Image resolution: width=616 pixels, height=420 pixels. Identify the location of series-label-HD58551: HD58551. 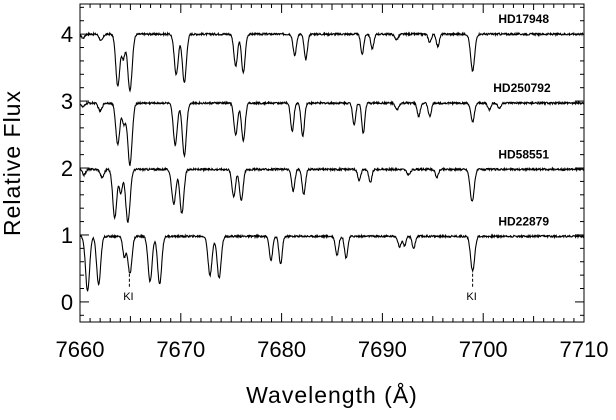
(523, 154).